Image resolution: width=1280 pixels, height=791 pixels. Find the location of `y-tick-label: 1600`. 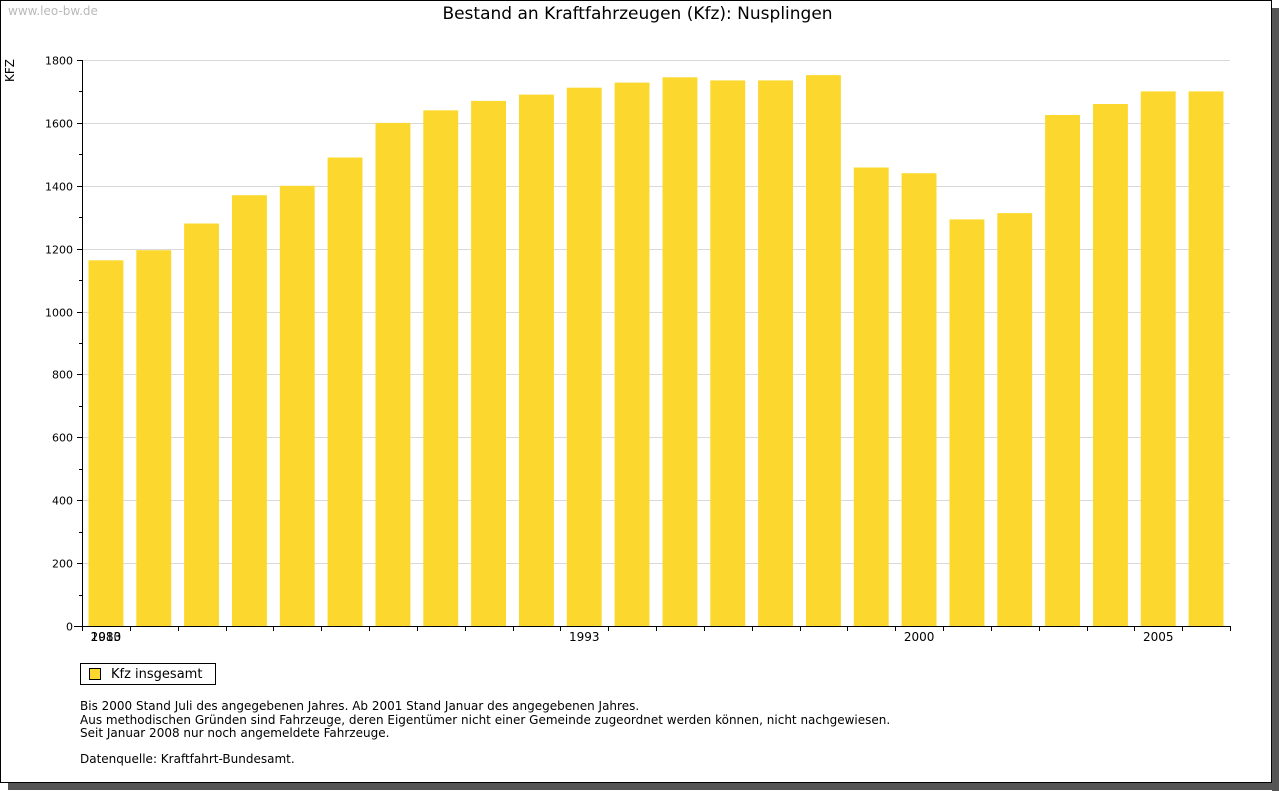

y-tick-label: 1600 is located at coordinates (59, 124).